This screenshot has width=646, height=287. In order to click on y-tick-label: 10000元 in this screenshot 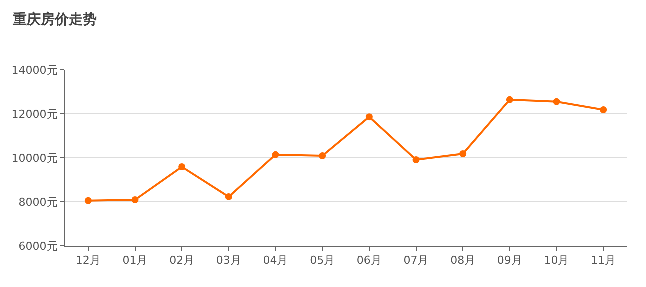, I will do `click(35, 158)`.